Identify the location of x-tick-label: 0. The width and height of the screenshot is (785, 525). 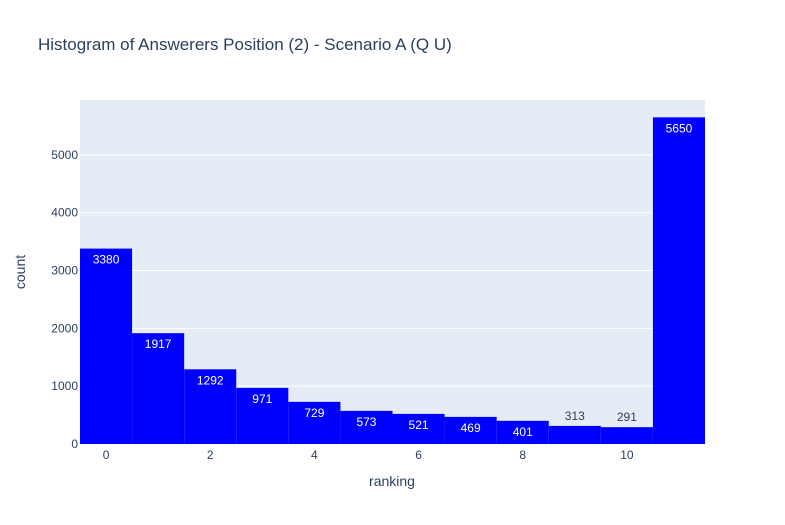
(106, 455).